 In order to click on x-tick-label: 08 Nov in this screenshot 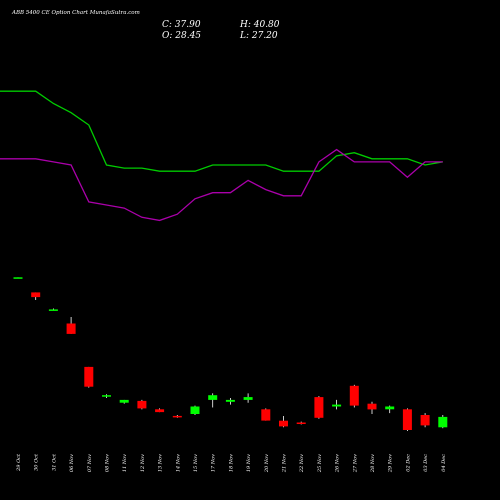, I will do `click(108, 463)`.